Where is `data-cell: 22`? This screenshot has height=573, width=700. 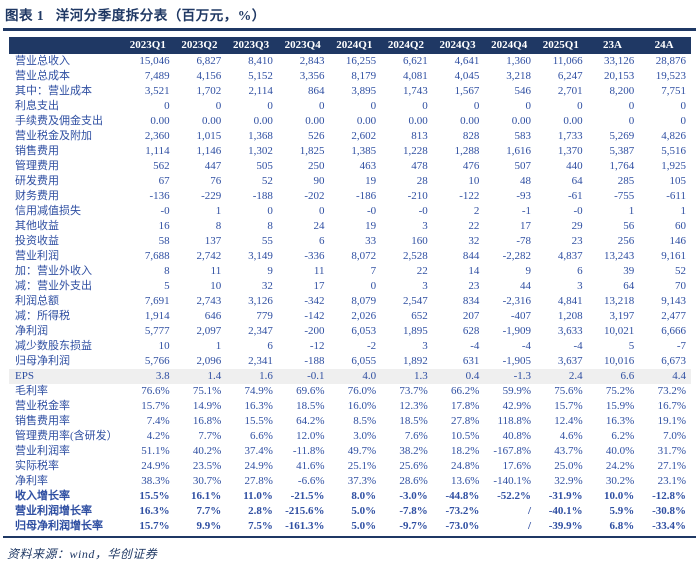 data-cell: 22 is located at coordinates (474, 225).